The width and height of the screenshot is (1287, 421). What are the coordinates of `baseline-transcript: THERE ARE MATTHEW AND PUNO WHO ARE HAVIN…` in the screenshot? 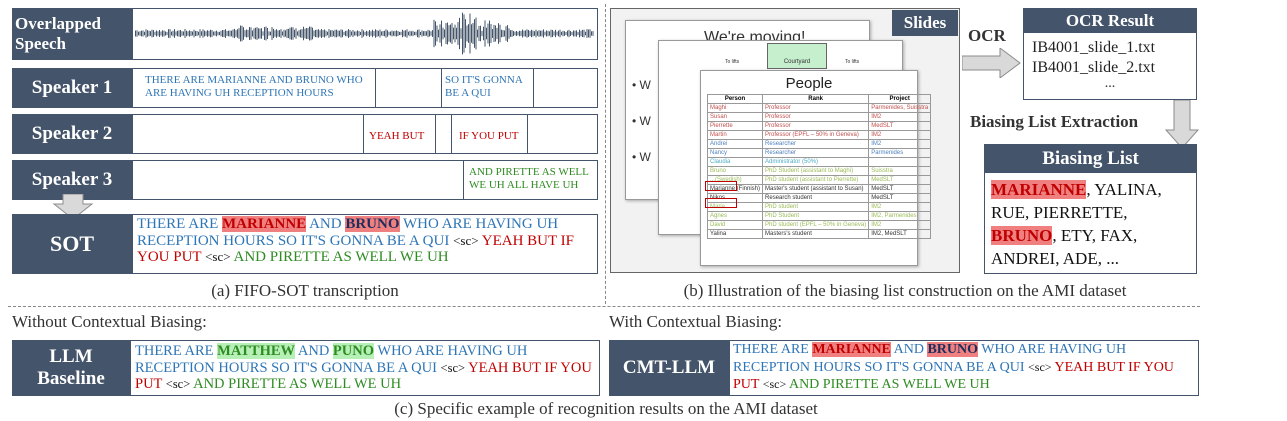 It's located at (365, 368).